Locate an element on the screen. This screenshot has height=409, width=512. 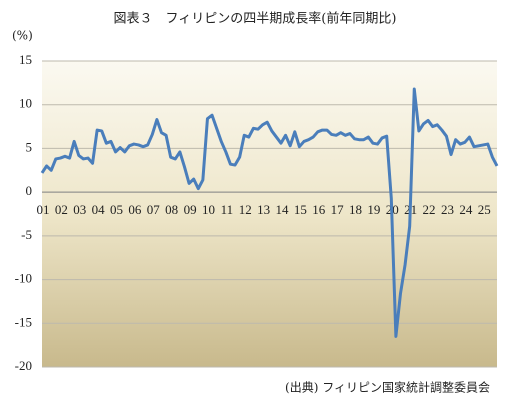
y-tick-label: 0 is located at coordinates (29, 190).